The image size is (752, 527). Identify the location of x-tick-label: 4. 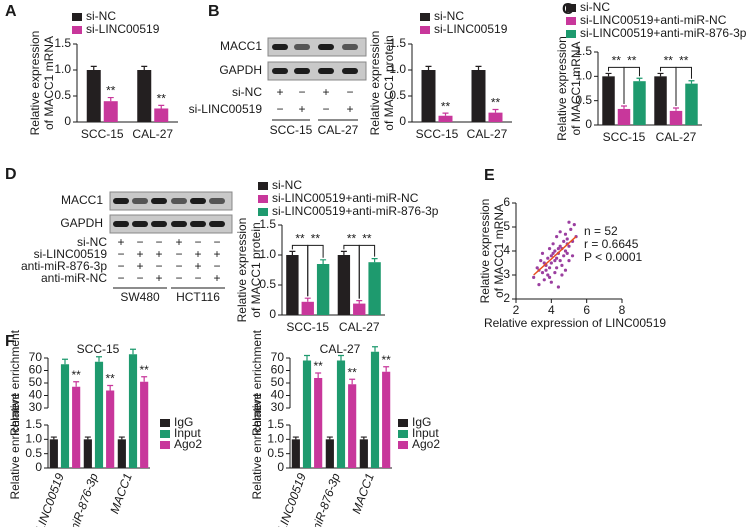
(551, 310).